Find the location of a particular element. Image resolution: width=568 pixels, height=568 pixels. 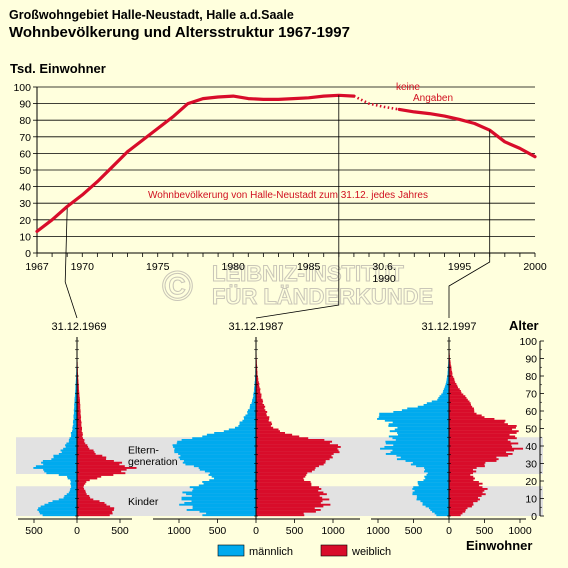

age-tick-label: 60 is located at coordinates (531, 412).